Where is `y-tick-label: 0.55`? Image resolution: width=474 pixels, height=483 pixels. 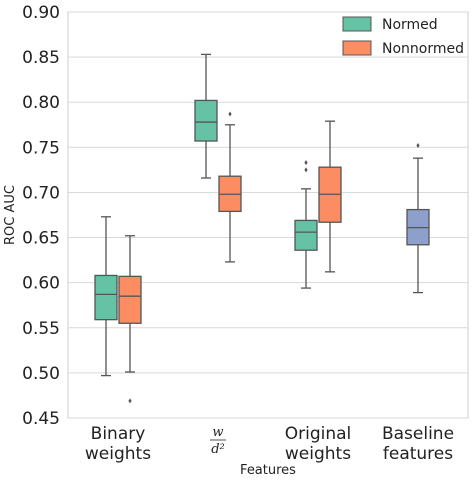
y-tick-label: 0.55 is located at coordinates (41, 329).